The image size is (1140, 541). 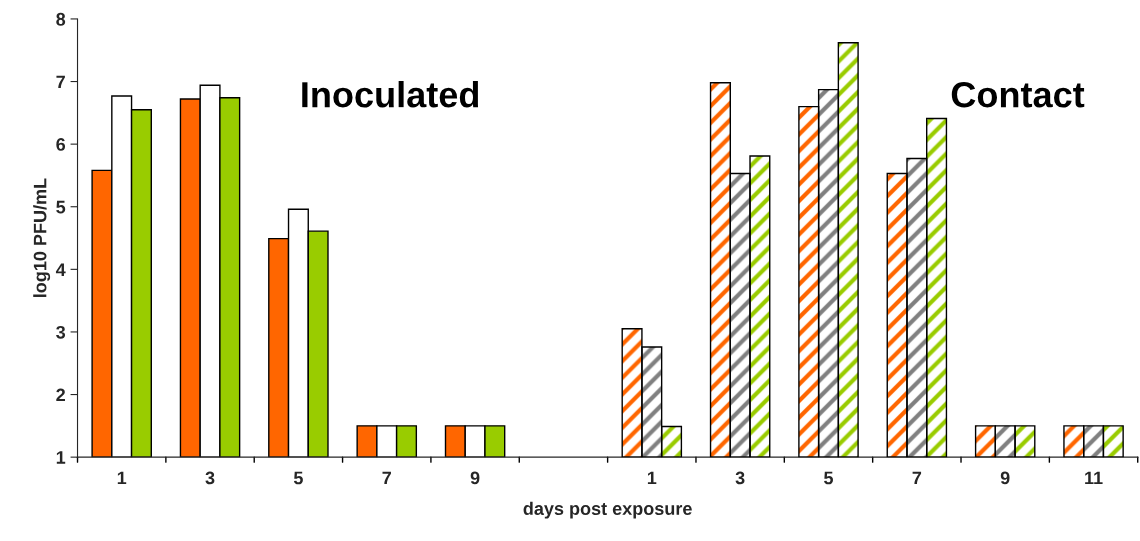 What do you see at coordinates (61, 457) in the screenshot?
I see `y-tick-label: 1` at bounding box center [61, 457].